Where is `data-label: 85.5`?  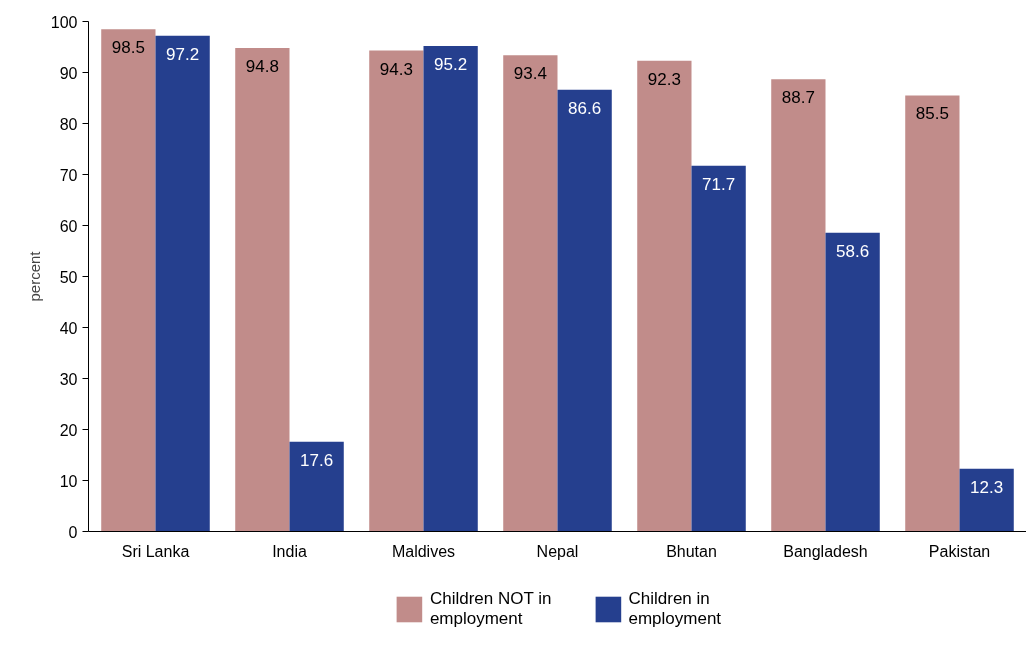 data-label: 85.5 is located at coordinates (932, 114).